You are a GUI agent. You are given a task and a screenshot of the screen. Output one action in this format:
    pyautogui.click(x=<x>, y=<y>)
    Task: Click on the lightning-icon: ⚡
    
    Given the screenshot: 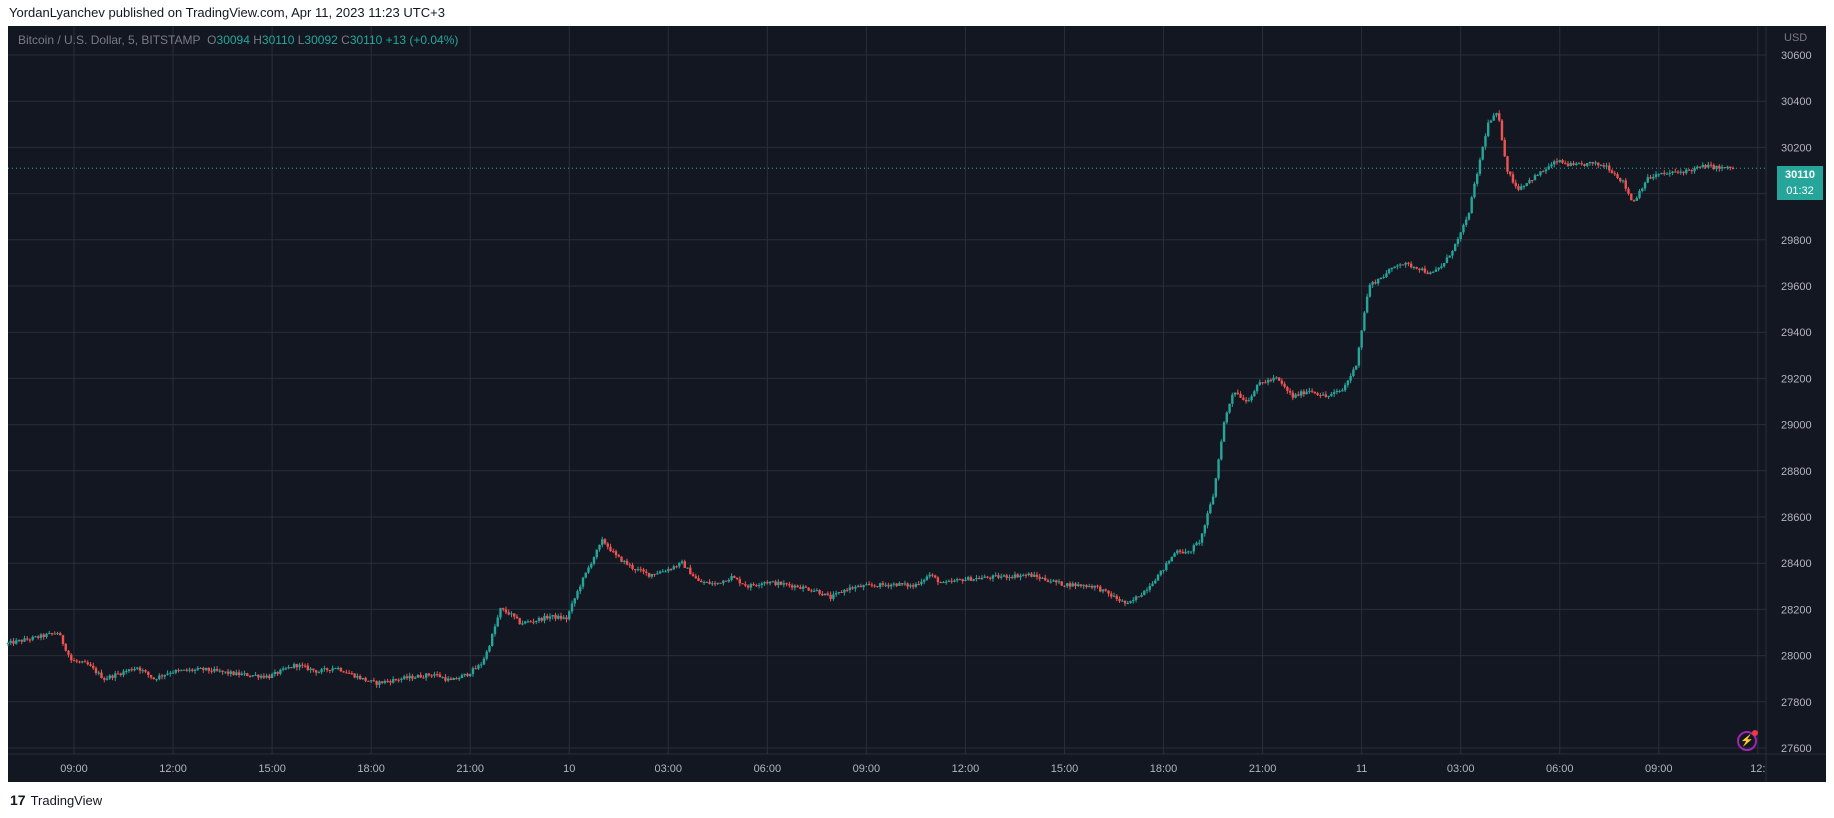 What is the action you would take?
    pyautogui.click(x=1747, y=740)
    